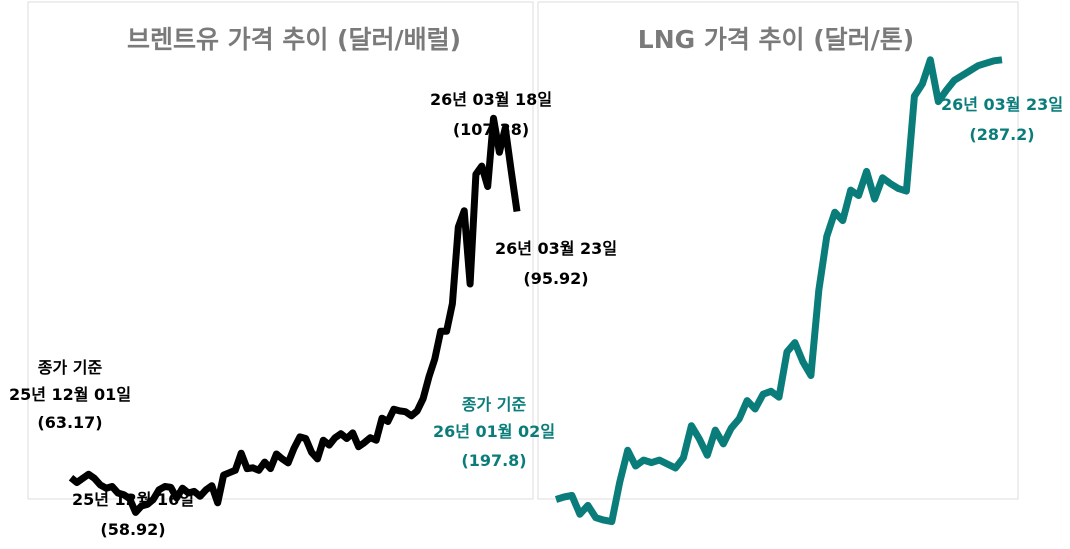  Describe the element at coordinates (133, 499) in the screenshot. I see `brent-low-label: 25년 12월 16일` at that location.